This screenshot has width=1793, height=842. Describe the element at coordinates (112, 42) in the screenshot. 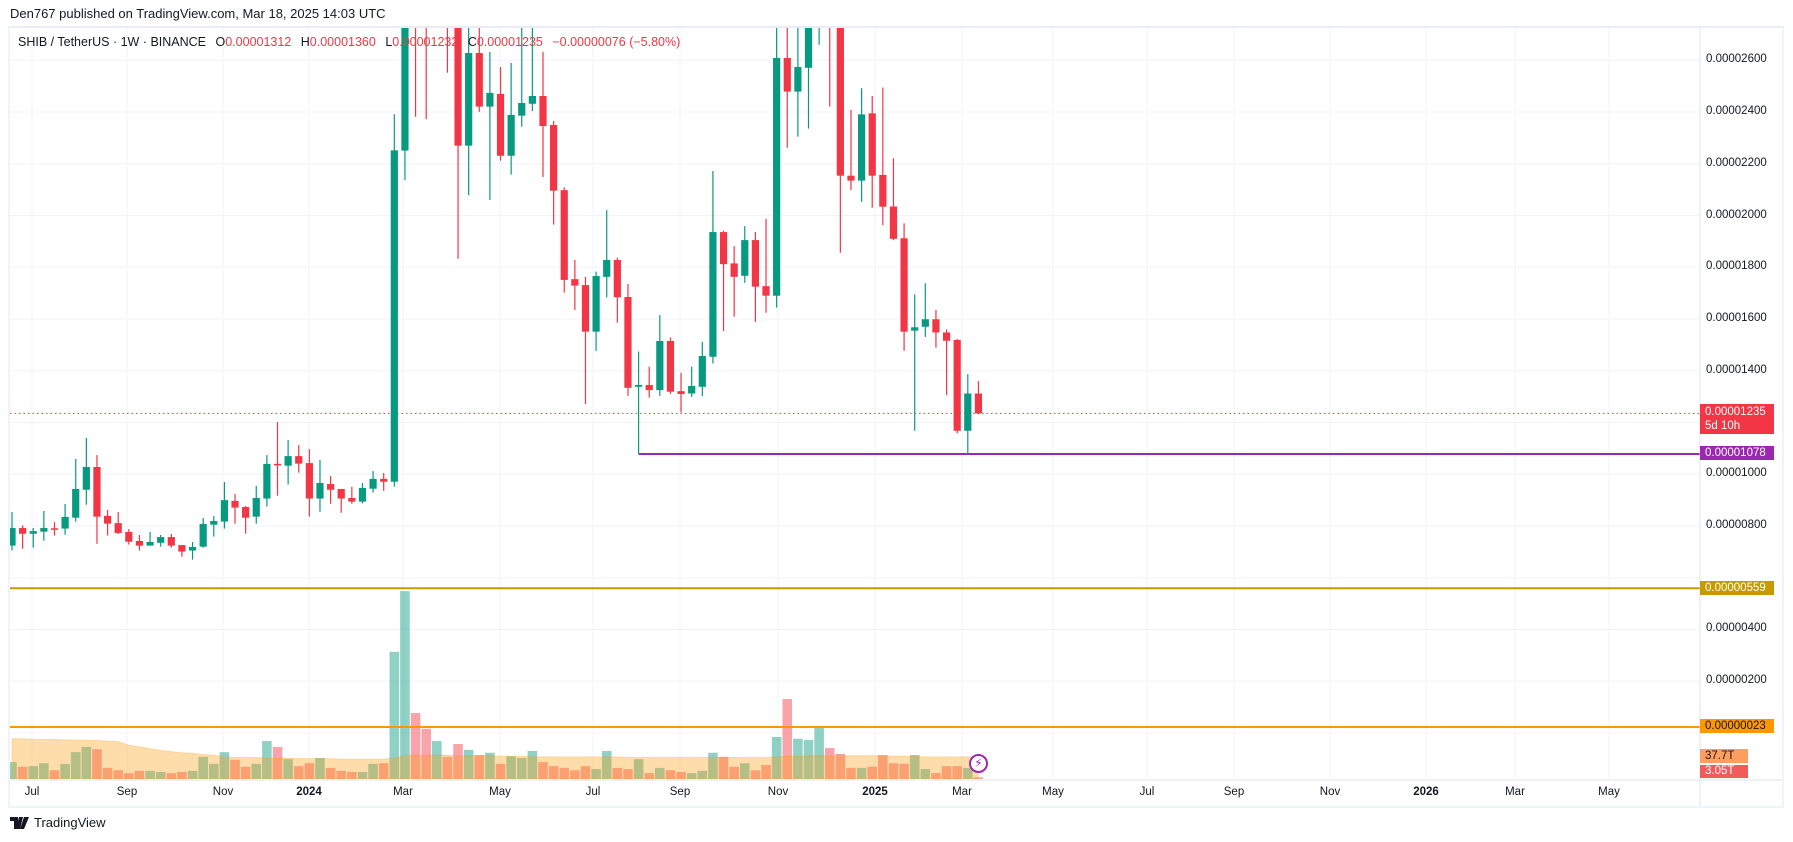

I see `symbol-title: SHIB / TetherUS · 1W · BINANCE` at that location.